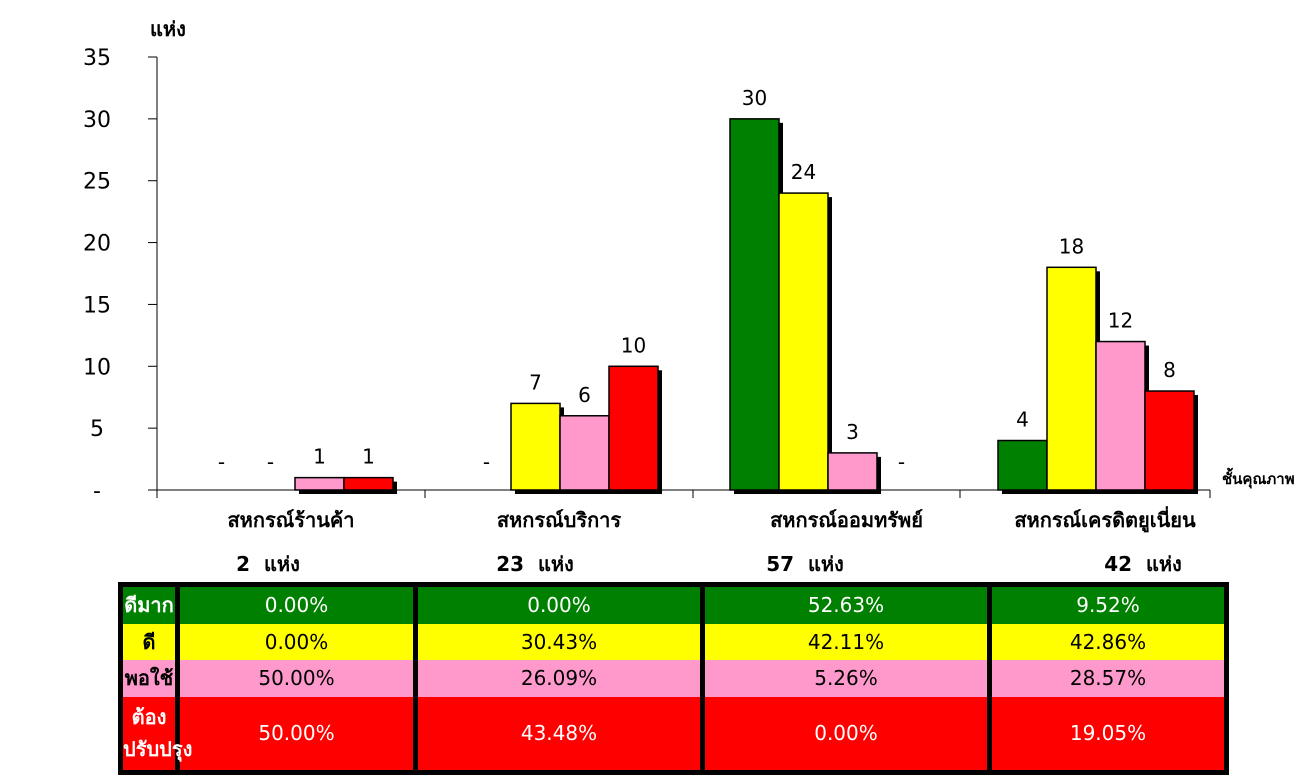 The image size is (1307, 783). What do you see at coordinates (559, 520) in the screenshot?
I see `x-tick-label: สหกรณ์บริการ` at bounding box center [559, 520].